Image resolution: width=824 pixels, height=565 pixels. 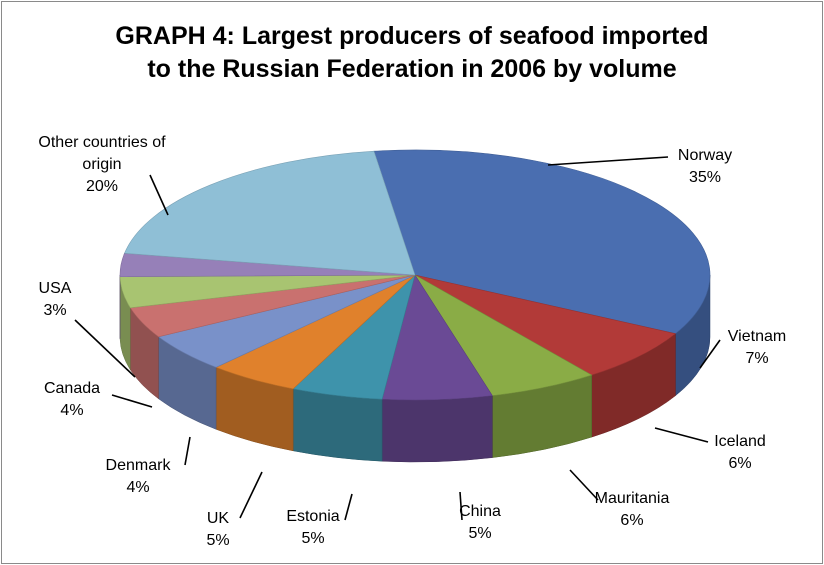 I want to click on category-label: Estonia, so click(x=313, y=516).